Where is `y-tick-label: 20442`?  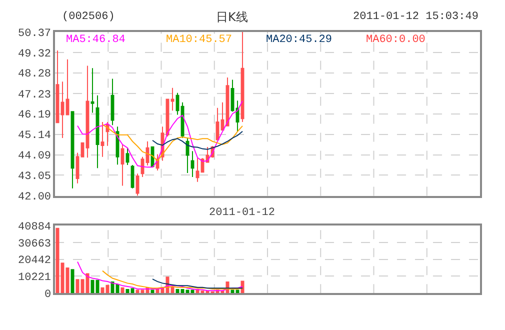 y-tick-label: 20442 is located at coordinates (35, 261).